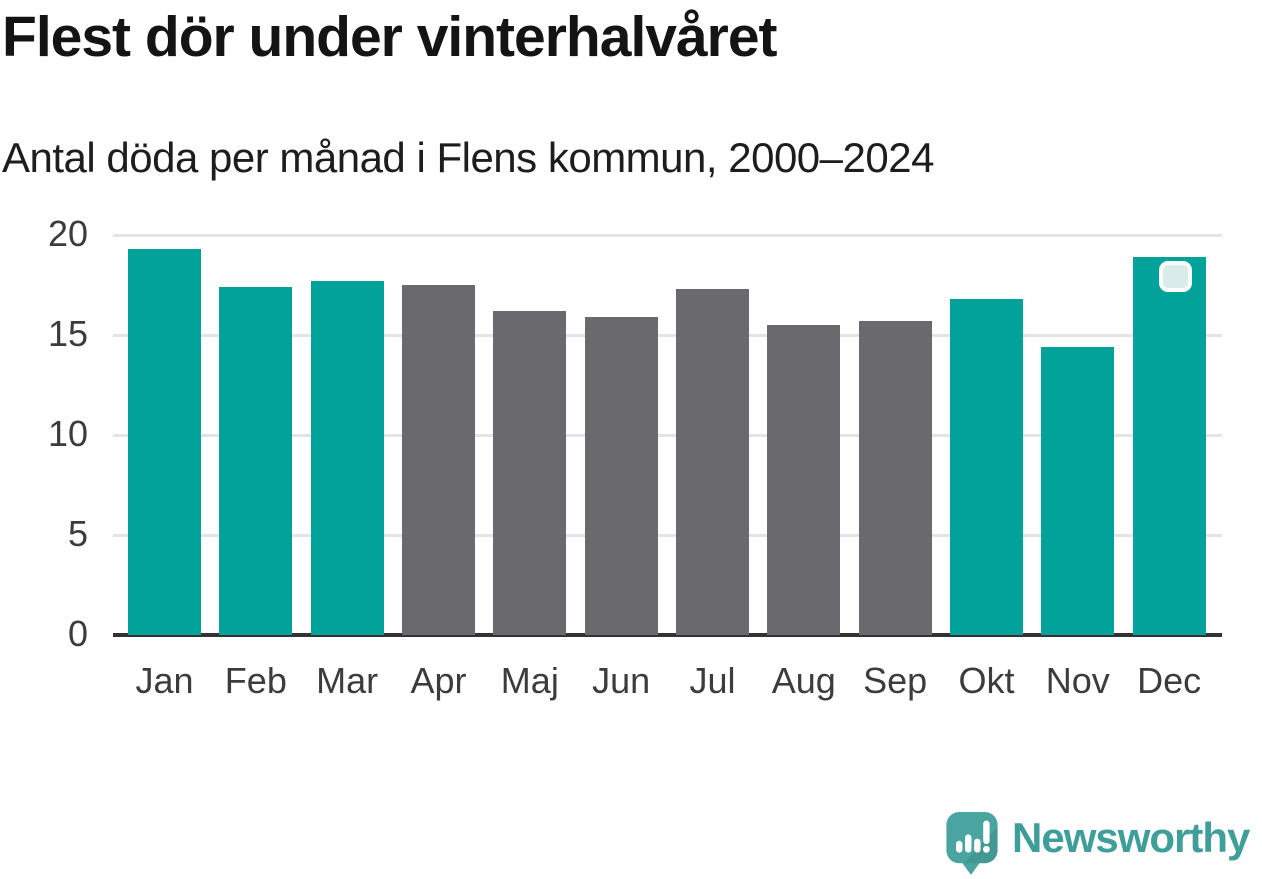  What do you see at coordinates (972, 843) in the screenshot?
I see `newsworthy-icon` at bounding box center [972, 843].